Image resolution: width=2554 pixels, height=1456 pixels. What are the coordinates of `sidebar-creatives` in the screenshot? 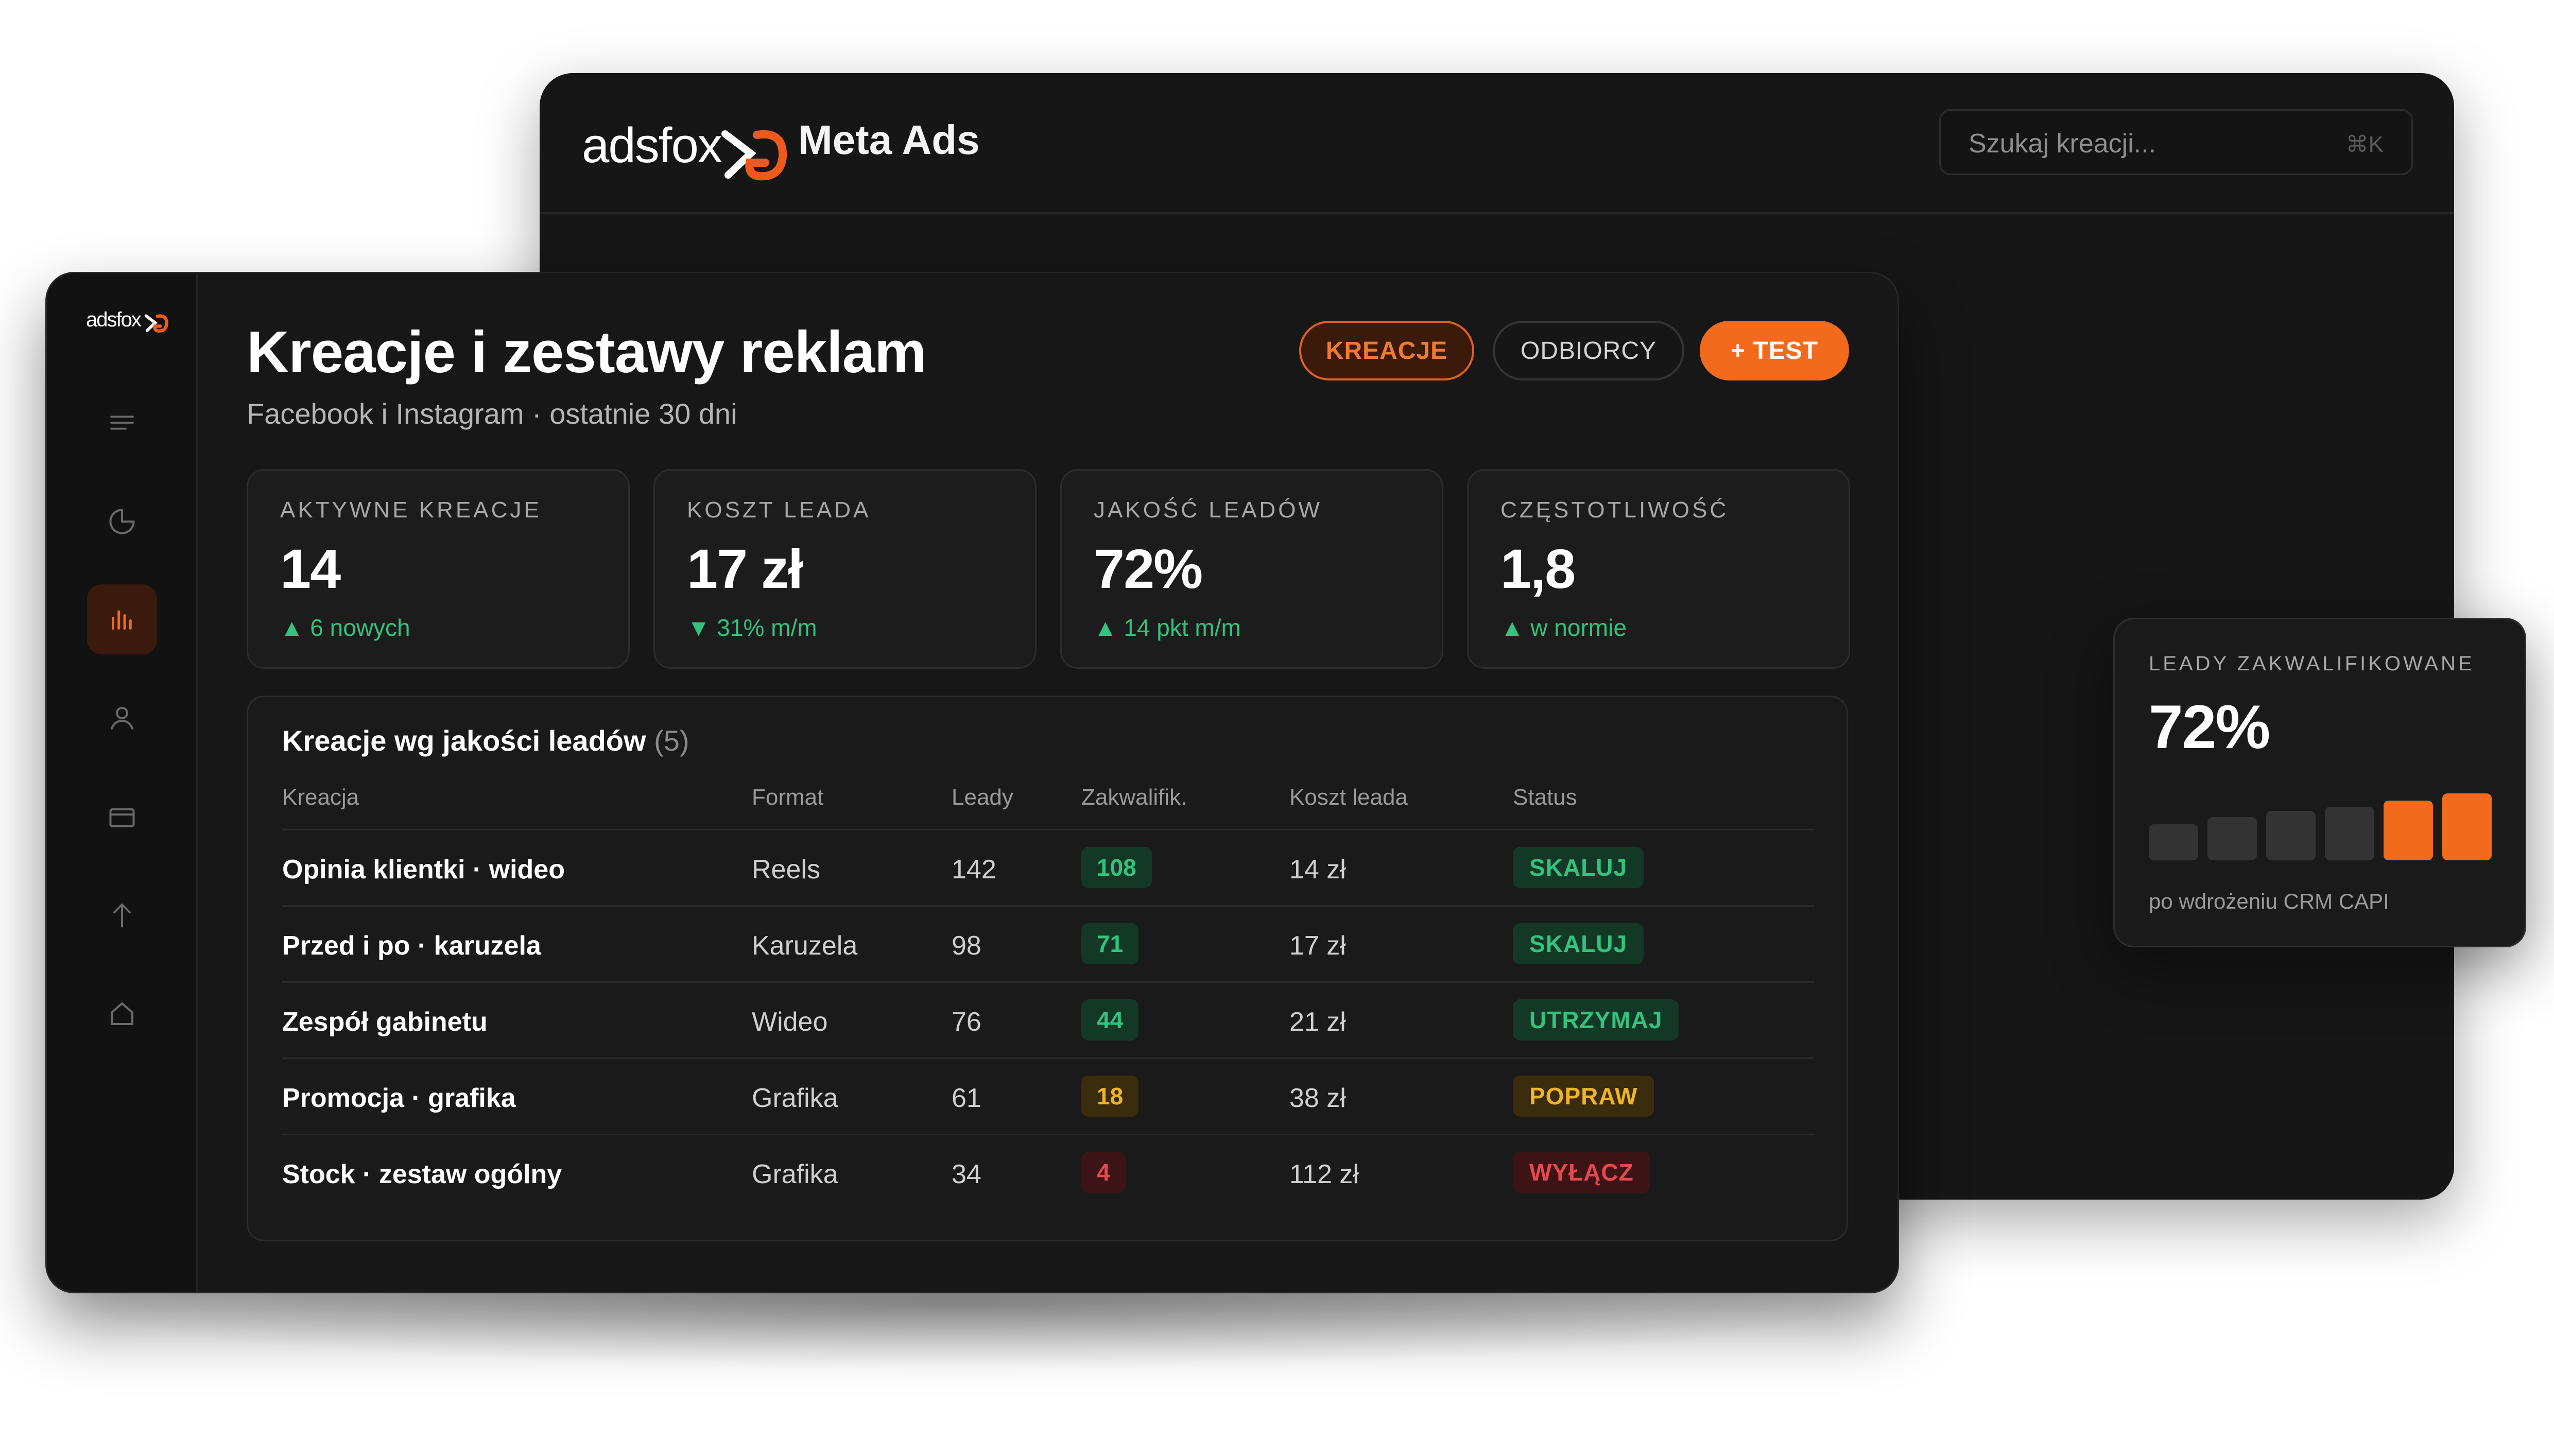 It's located at (122, 619).